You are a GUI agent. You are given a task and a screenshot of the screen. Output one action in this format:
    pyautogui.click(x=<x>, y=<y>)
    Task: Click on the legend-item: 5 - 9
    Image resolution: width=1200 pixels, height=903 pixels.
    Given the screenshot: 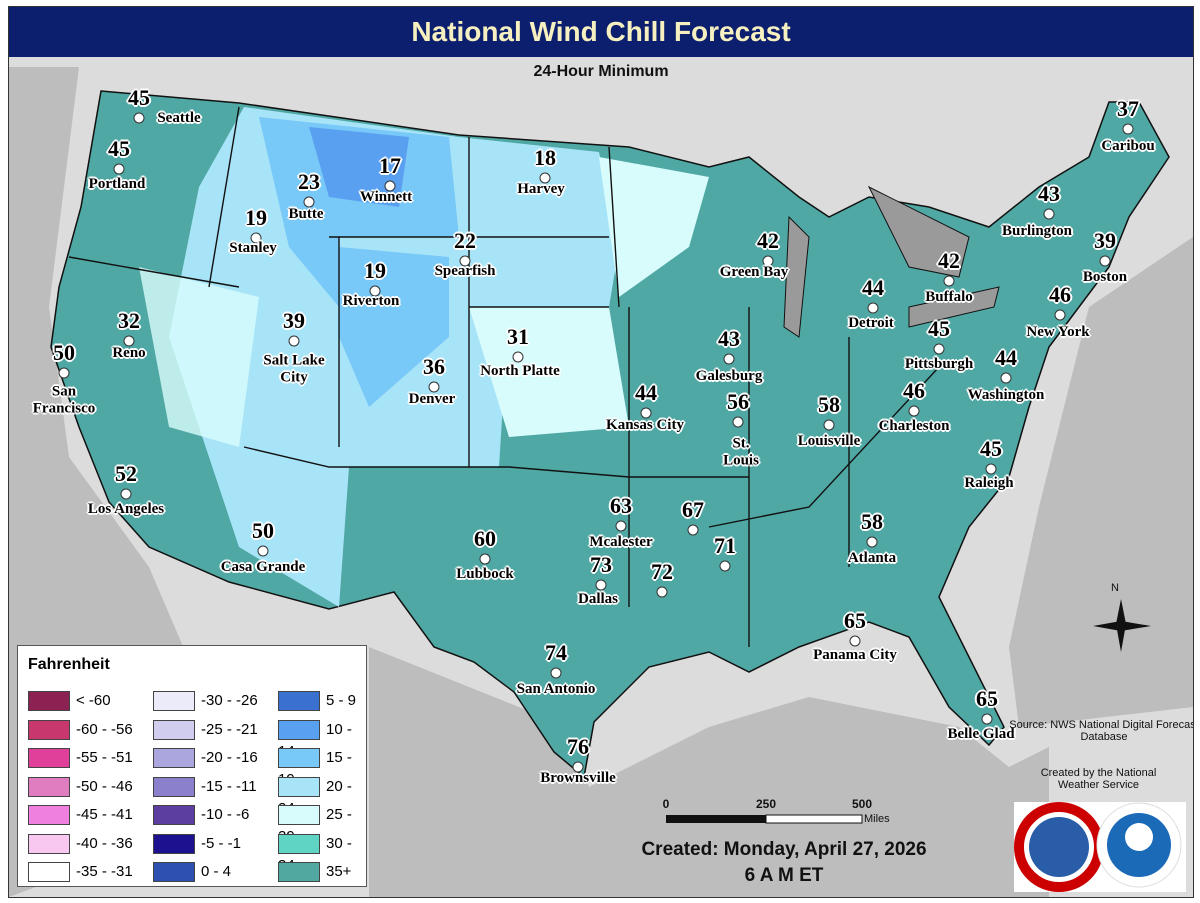 What is the action you would take?
    pyautogui.click(x=317, y=701)
    